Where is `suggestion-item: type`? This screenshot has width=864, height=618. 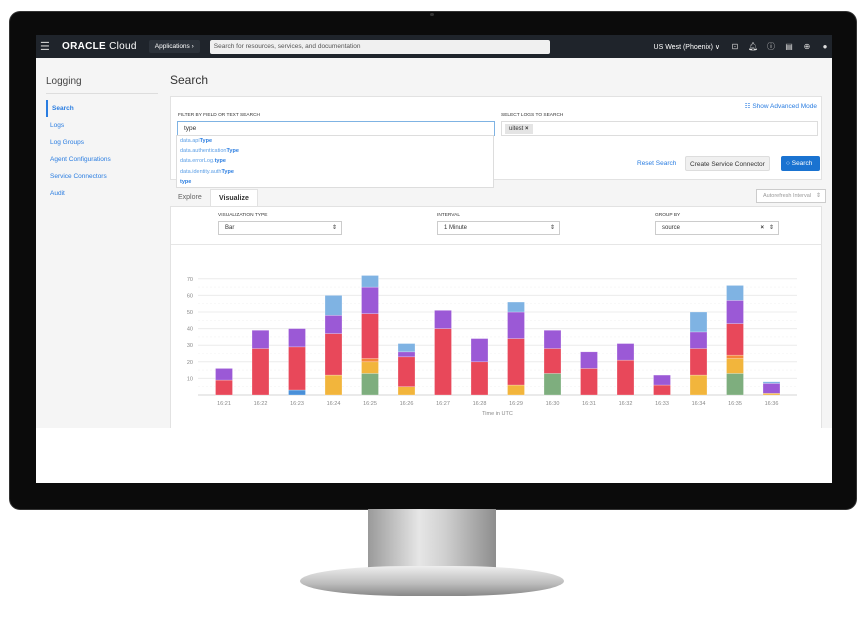 suggestion-item: type is located at coordinates (186, 181).